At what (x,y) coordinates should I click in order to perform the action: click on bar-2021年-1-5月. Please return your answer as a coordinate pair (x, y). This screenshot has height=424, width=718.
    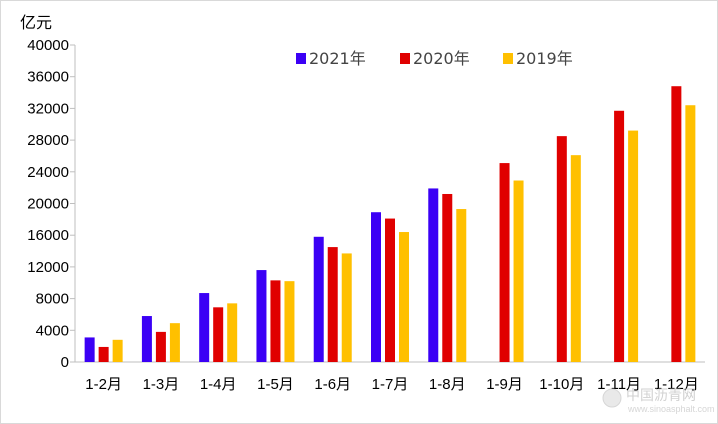
    Looking at the image, I should click on (261, 316).